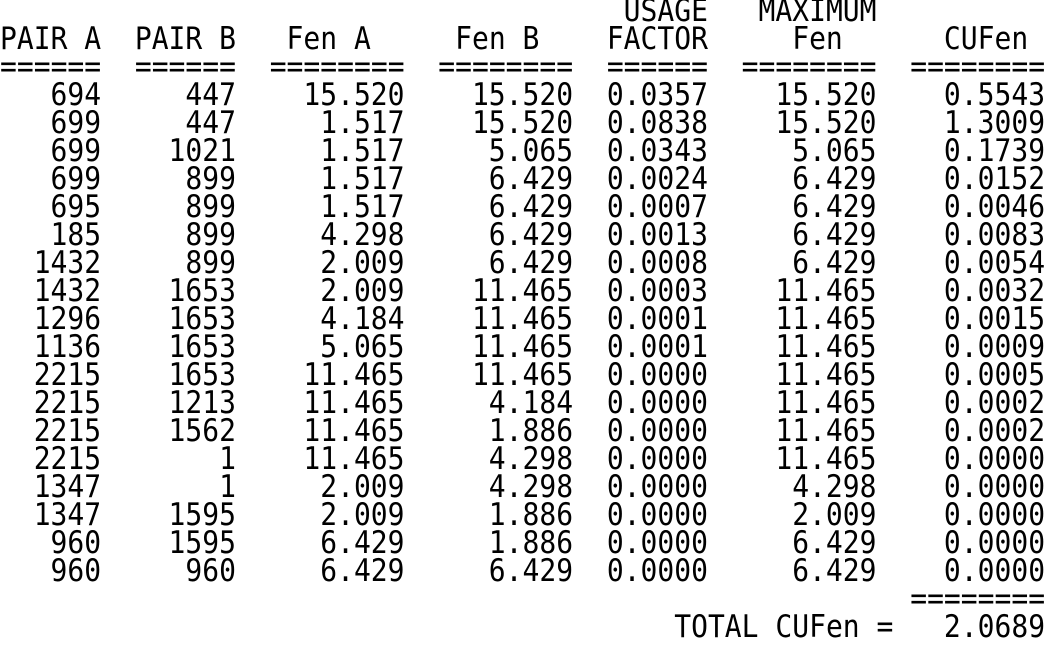 This screenshot has width=1048, height=645. Describe the element at coordinates (994, 122) in the screenshot. I see `cell-cufen: 1.3009` at that location.